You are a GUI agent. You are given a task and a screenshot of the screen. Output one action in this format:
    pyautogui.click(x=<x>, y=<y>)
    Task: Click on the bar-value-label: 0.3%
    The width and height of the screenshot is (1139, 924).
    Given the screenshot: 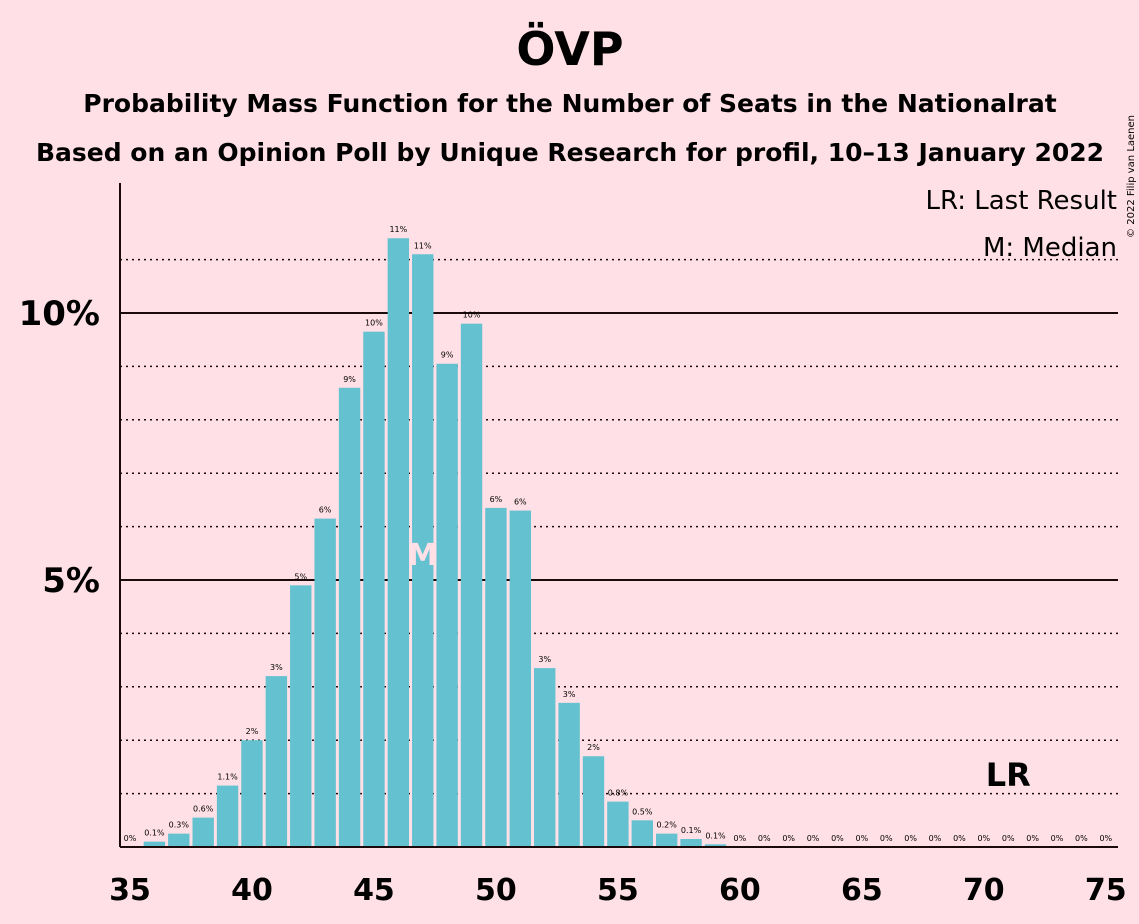 What is the action you would take?
    pyautogui.click(x=179, y=825)
    